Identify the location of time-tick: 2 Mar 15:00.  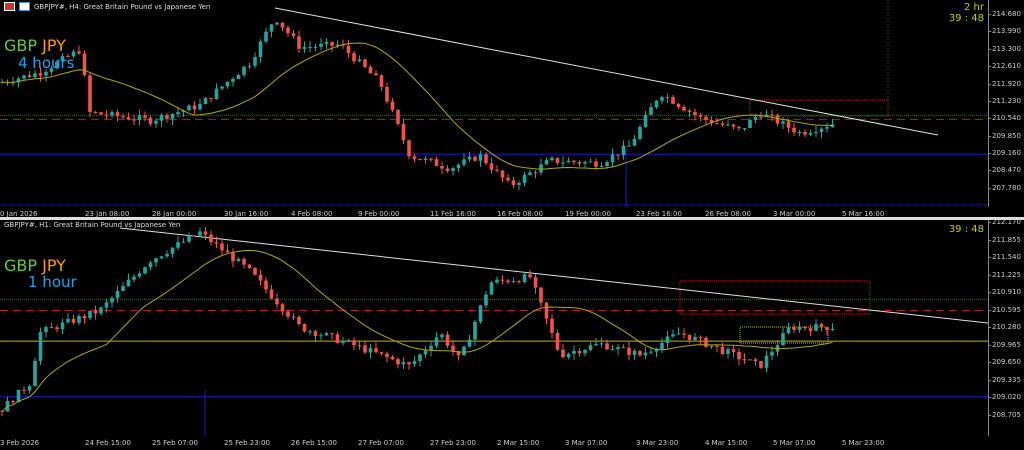
(518, 443).